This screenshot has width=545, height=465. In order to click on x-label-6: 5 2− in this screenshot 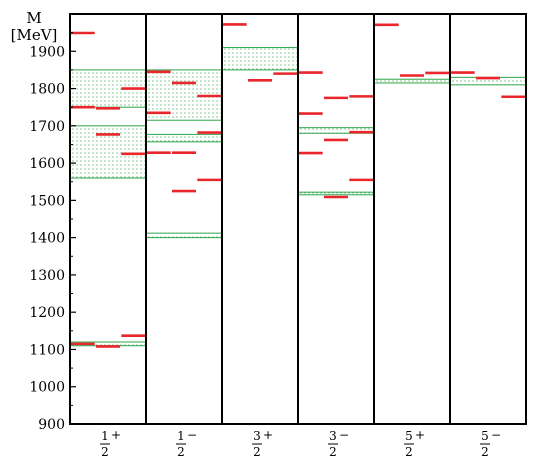, I will do `click(490, 443)`.